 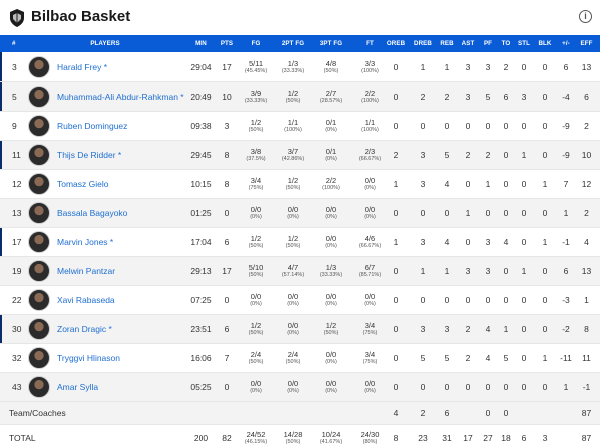 What do you see at coordinates (293, 441) in the screenshot?
I see `total-two-point-fg-percentage: (50%)` at bounding box center [293, 441].